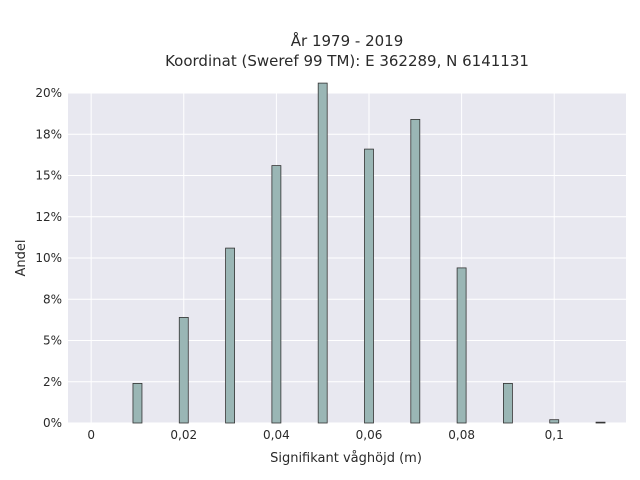 This screenshot has height=480, width=640. What do you see at coordinates (48, 176) in the screenshot?
I see `y-tick-label: 15%` at bounding box center [48, 176].